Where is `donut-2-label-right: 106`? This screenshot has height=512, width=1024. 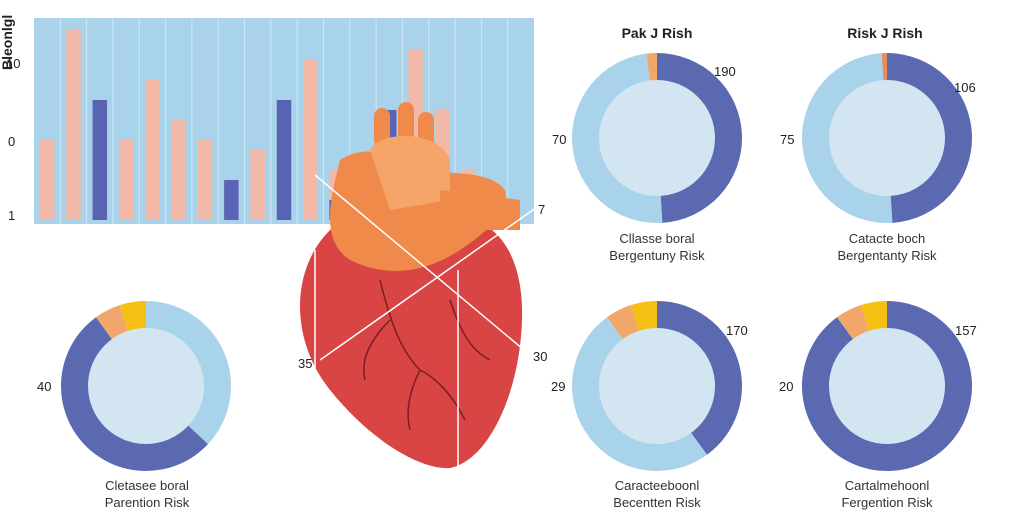 donut-2-label-right: 106 is located at coordinates (965, 87).